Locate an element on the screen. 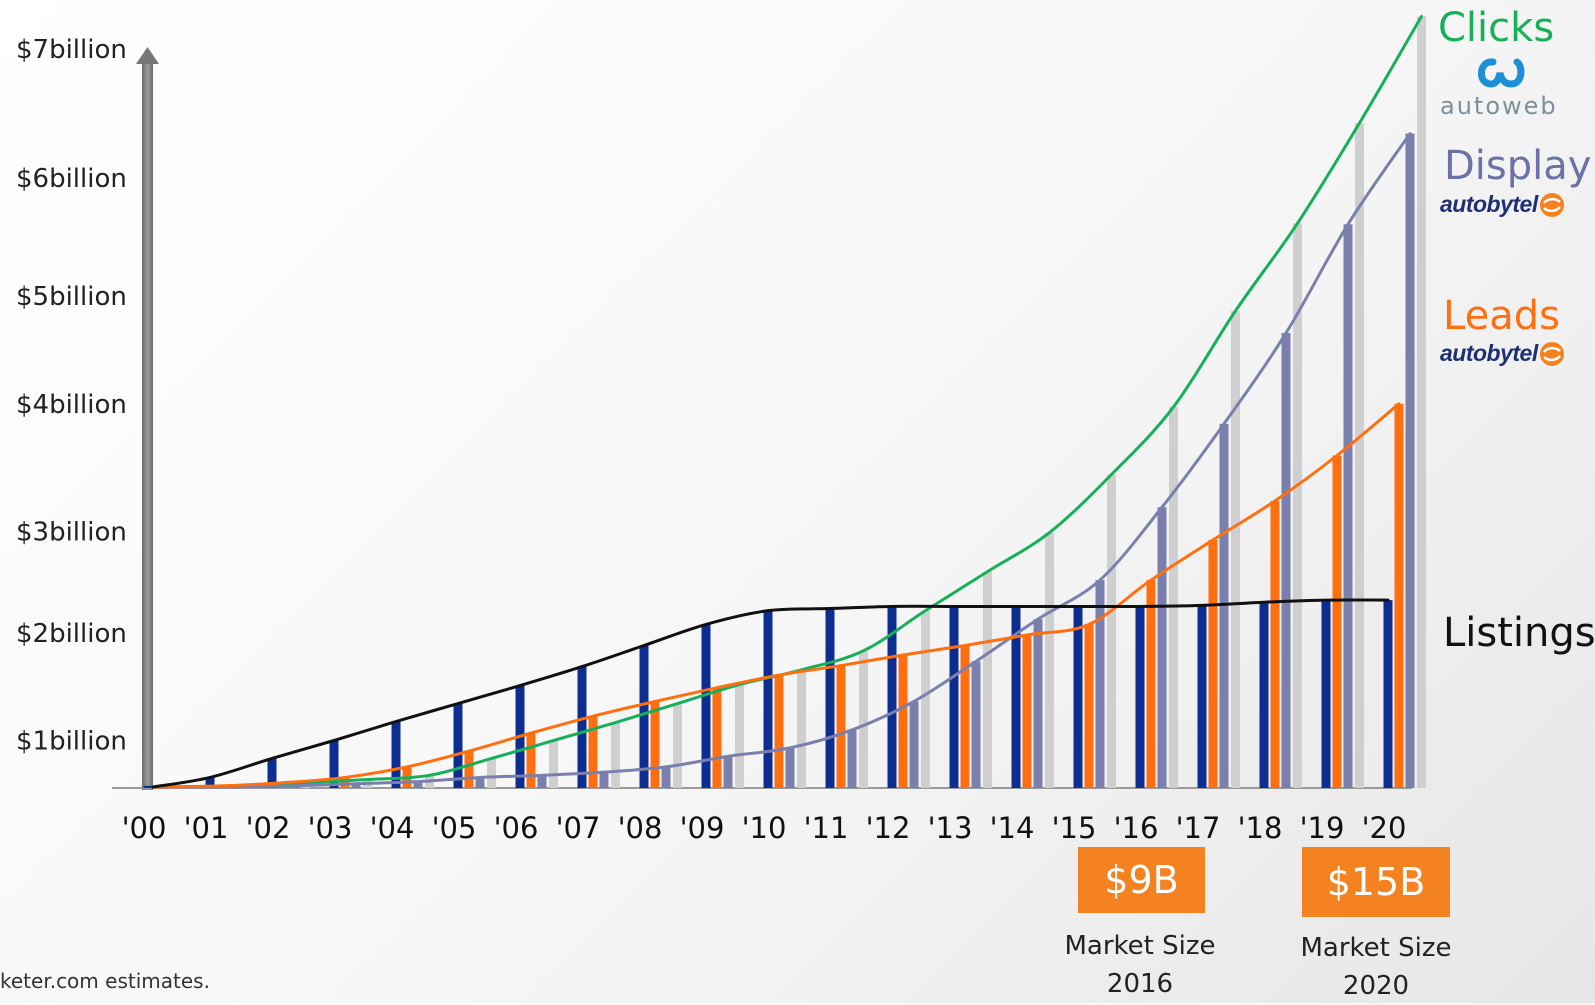 The image size is (1595, 1005). autoweb-logo-icon is located at coordinates (1501, 73).